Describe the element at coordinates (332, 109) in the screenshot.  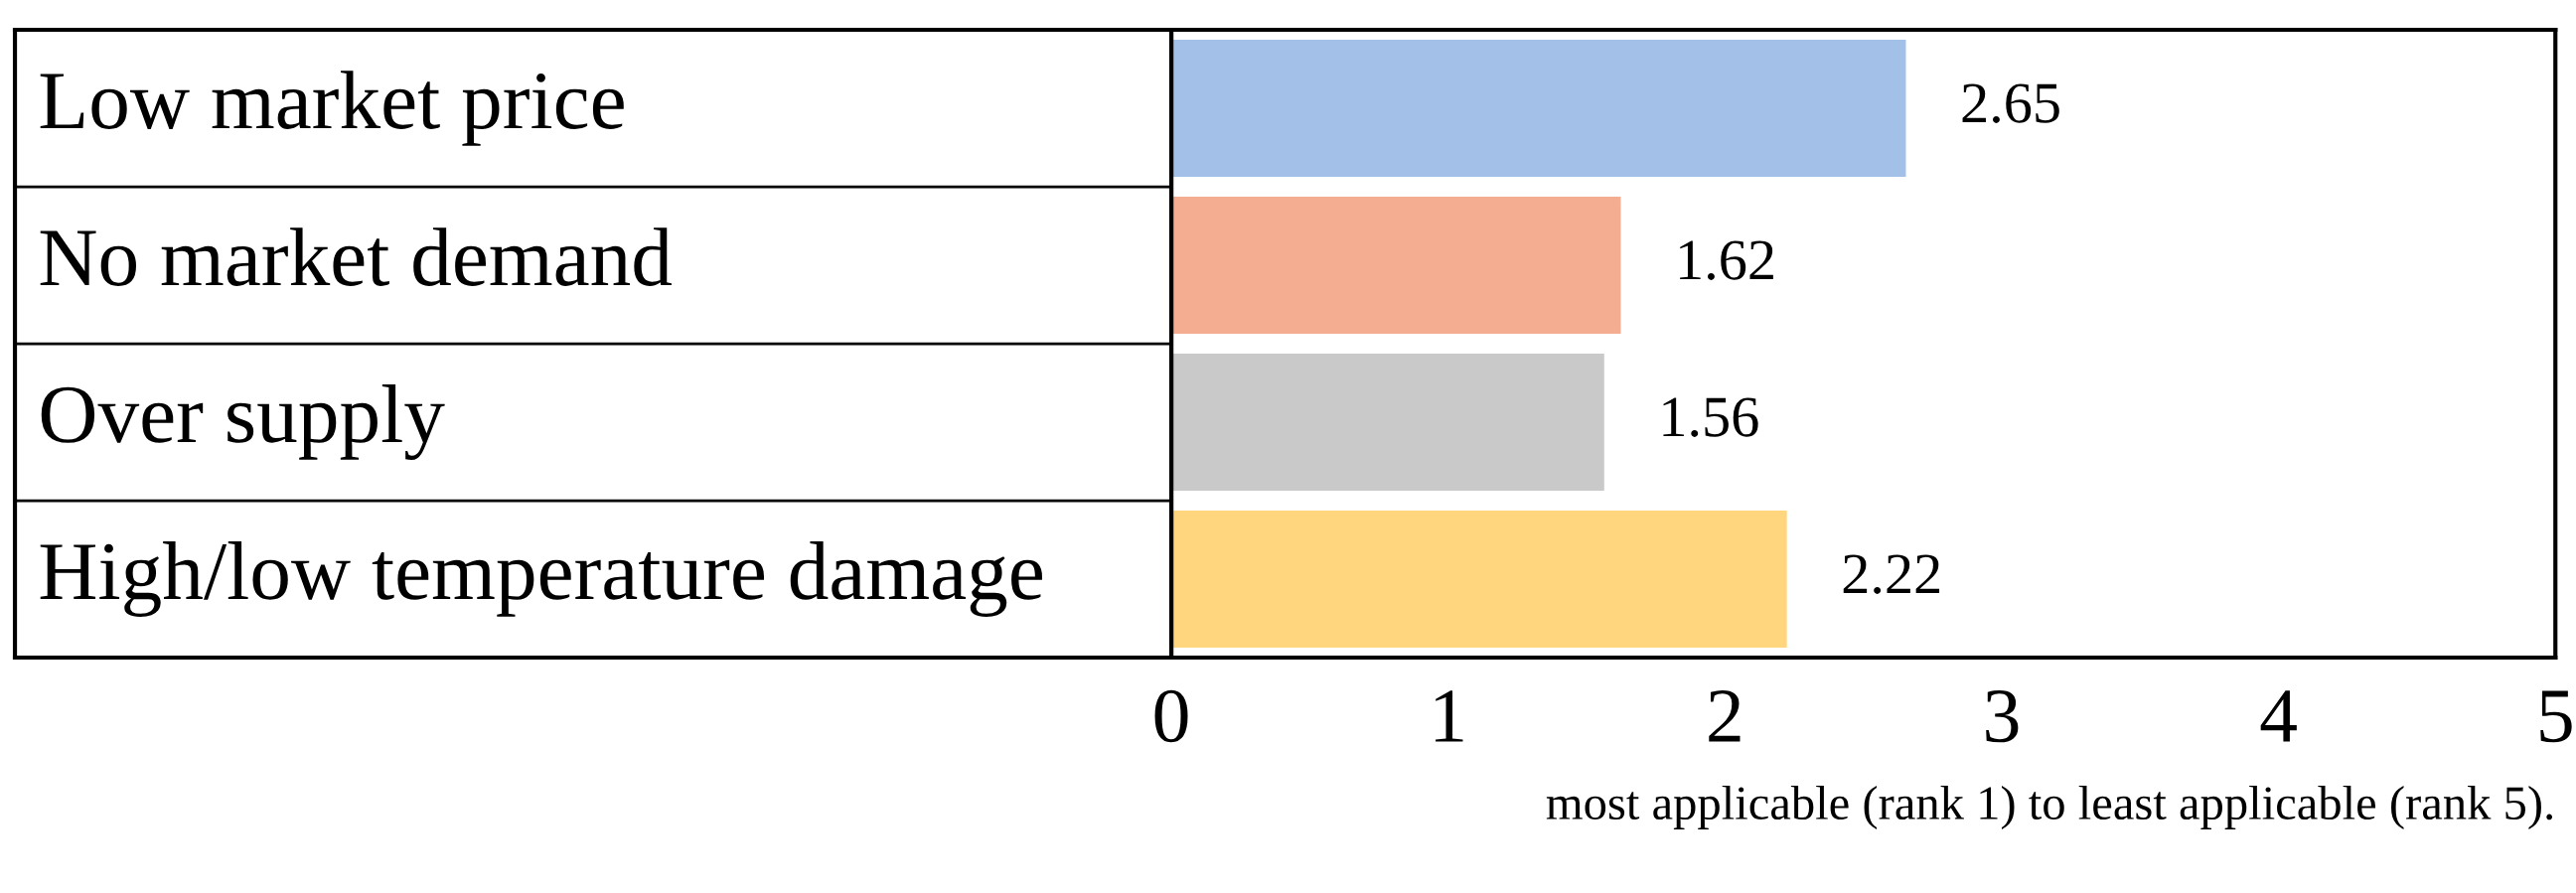
I see `y-tick-label: Low market price` at that location.